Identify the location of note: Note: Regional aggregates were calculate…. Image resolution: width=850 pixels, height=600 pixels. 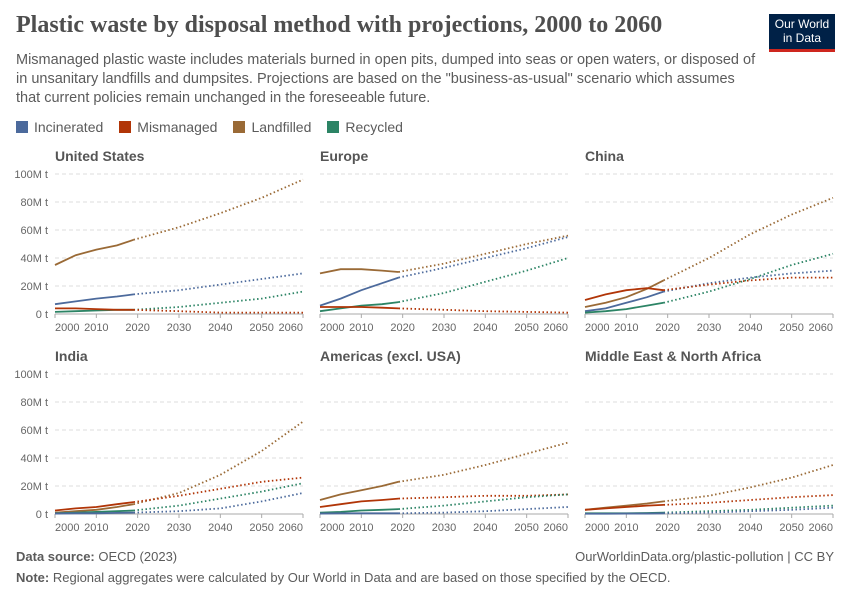
(343, 577).